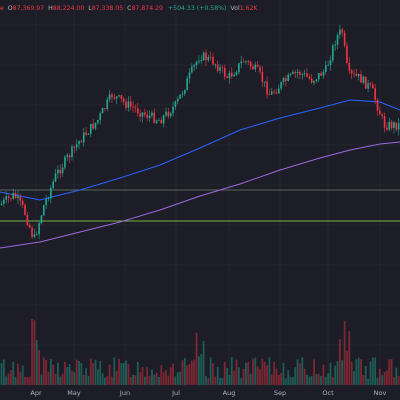 The height and width of the screenshot is (400, 400). What do you see at coordinates (28, 8) in the screenshot?
I see `open-value: 87,369.97` at bounding box center [28, 8].